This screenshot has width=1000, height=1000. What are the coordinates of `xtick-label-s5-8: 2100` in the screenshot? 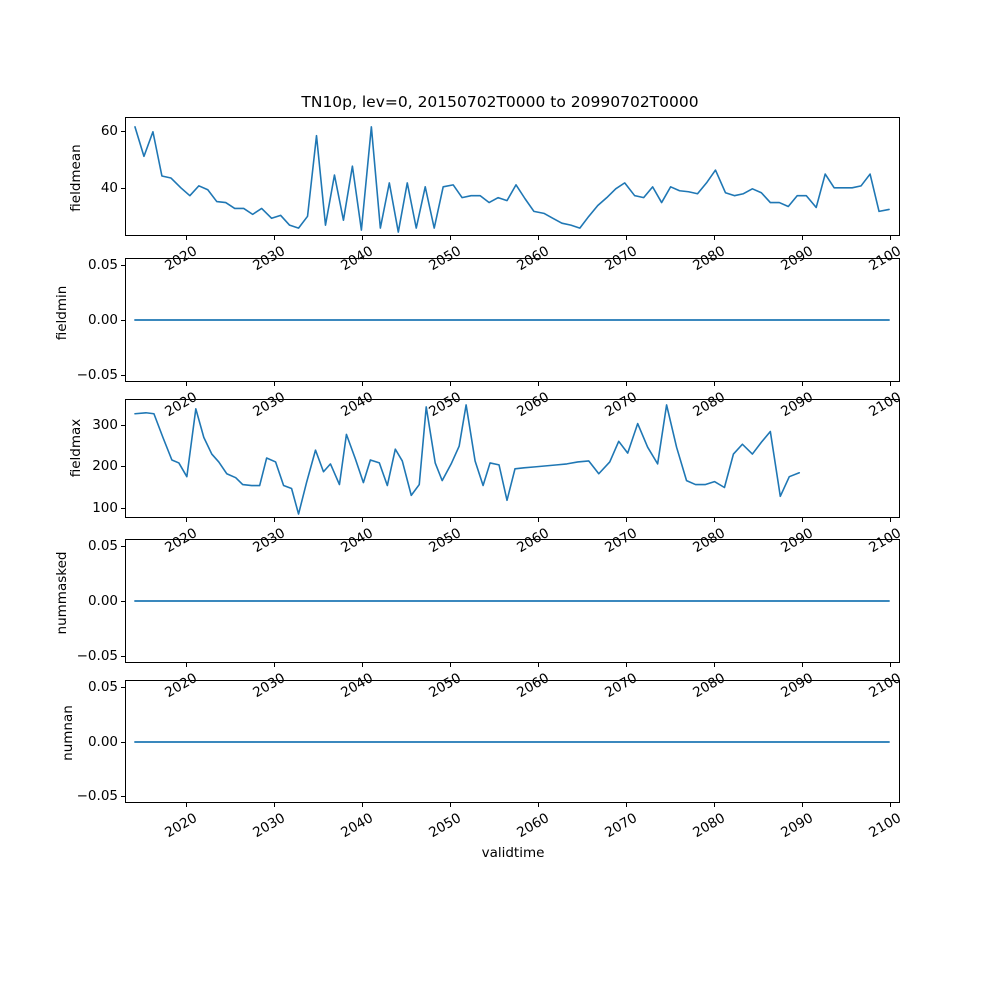 It's located at (885, 826).